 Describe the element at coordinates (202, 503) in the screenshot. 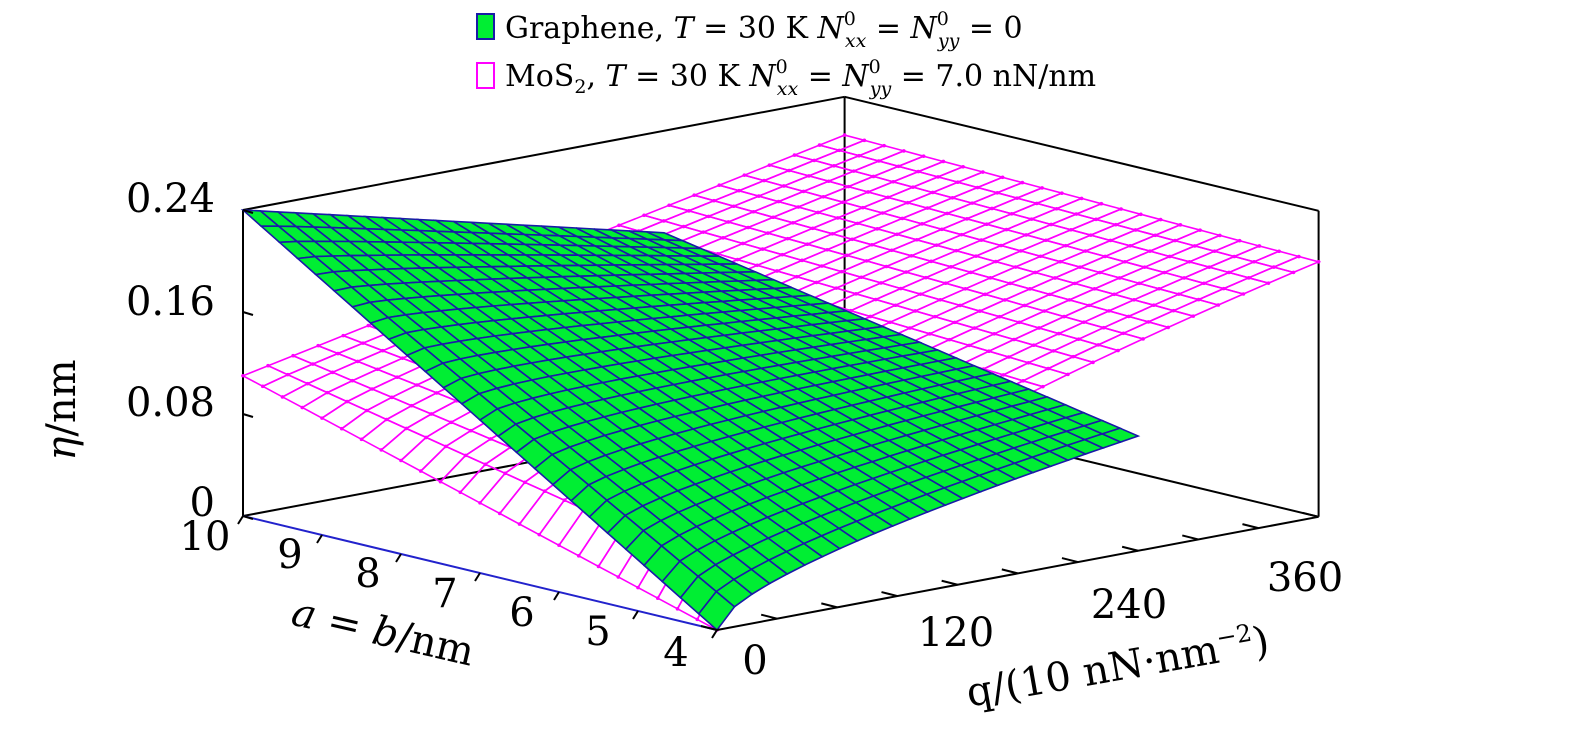

I see `z-tick-label: 0` at that location.